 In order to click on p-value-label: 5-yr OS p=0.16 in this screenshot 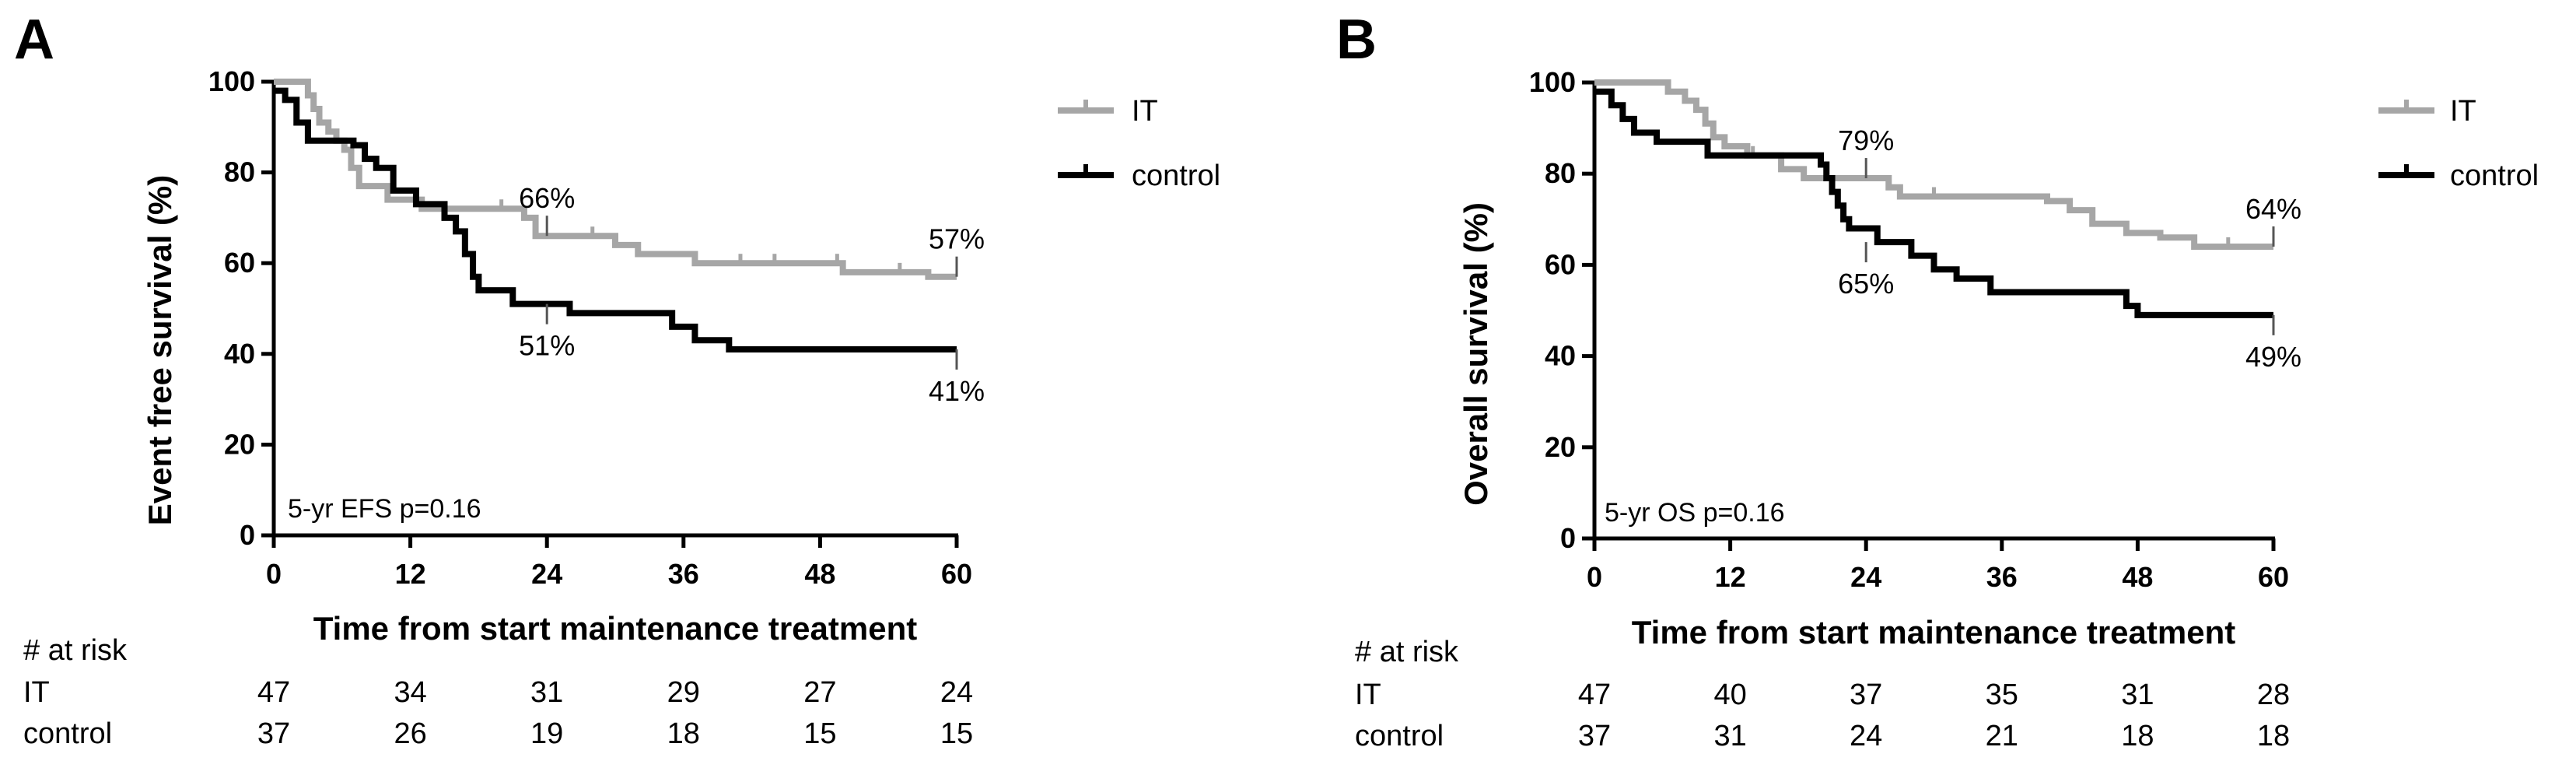, I will do `click(1695, 513)`.